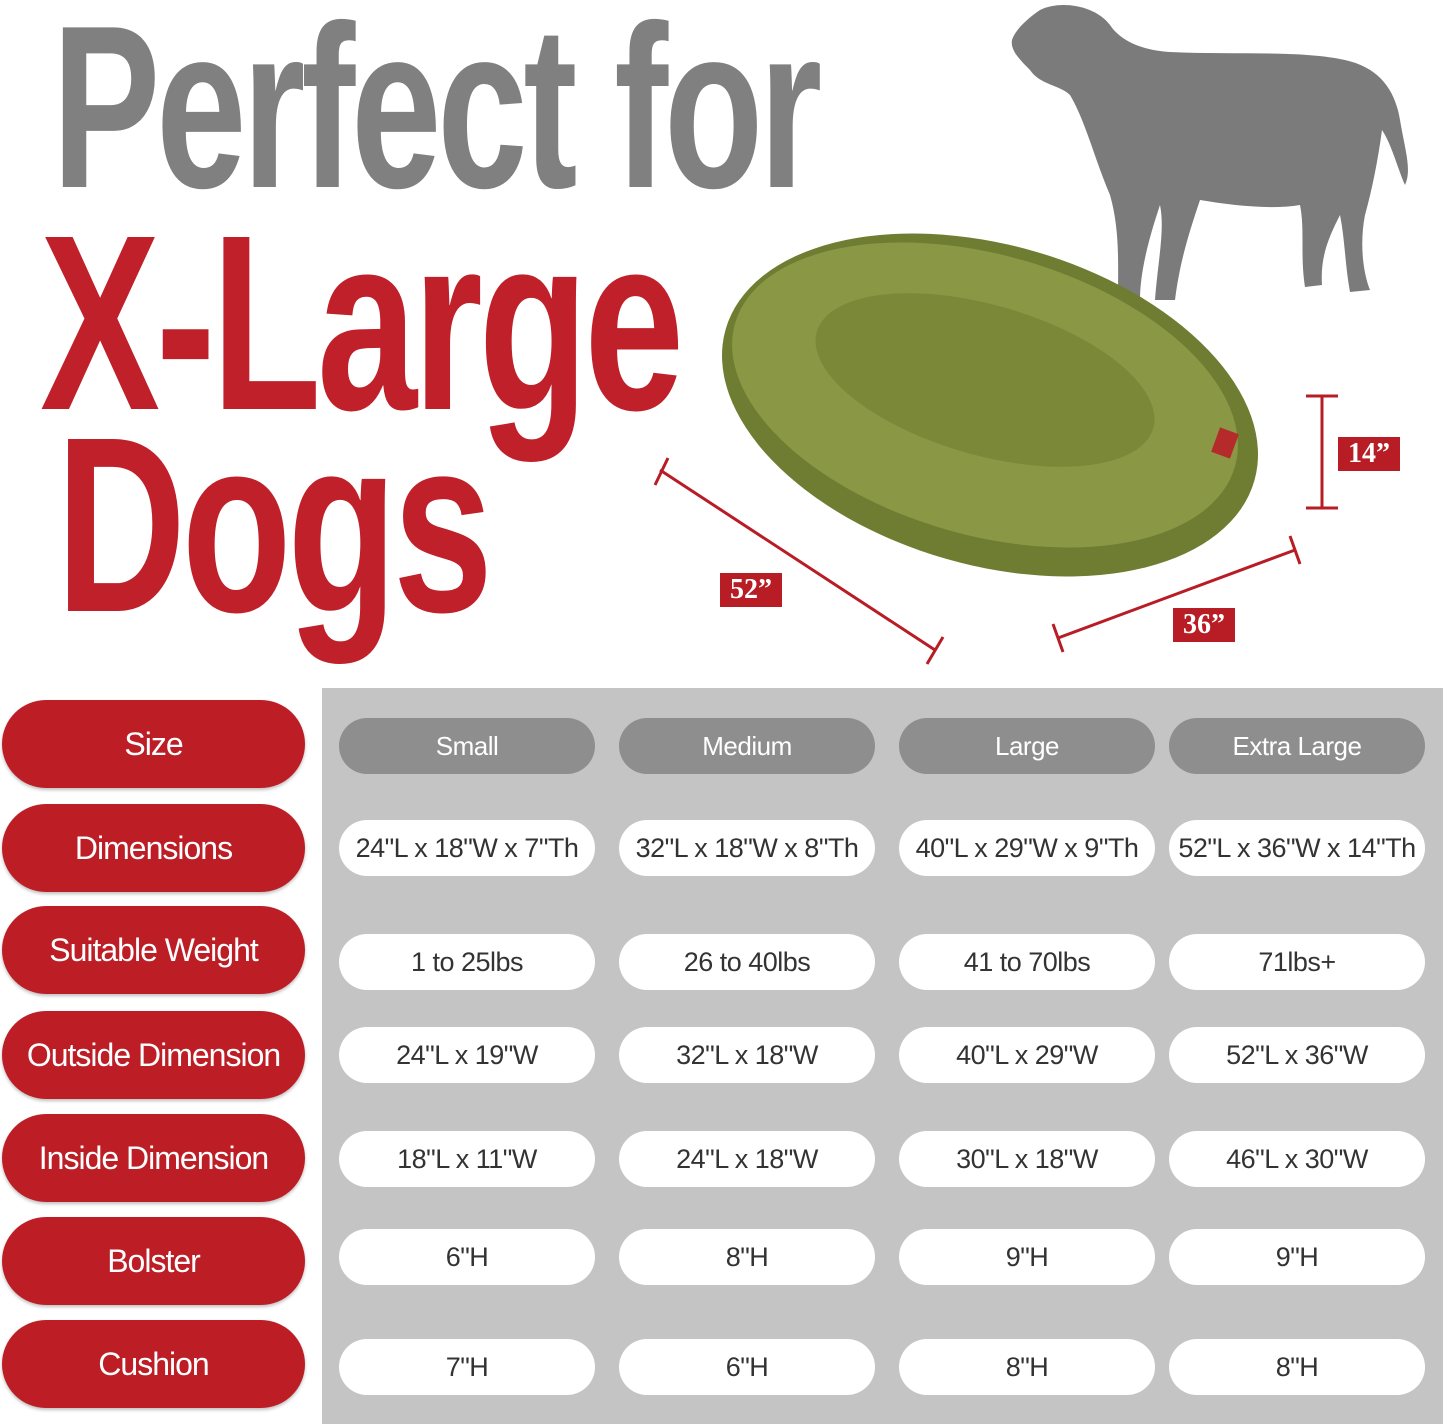  What do you see at coordinates (1209, 152) in the screenshot?
I see `dog-silhouette-icon` at bounding box center [1209, 152].